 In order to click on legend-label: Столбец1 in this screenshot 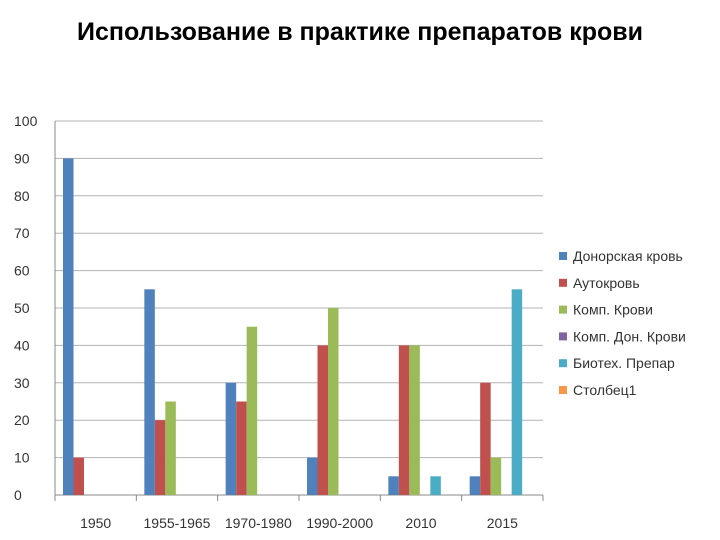, I will do `click(605, 390)`.